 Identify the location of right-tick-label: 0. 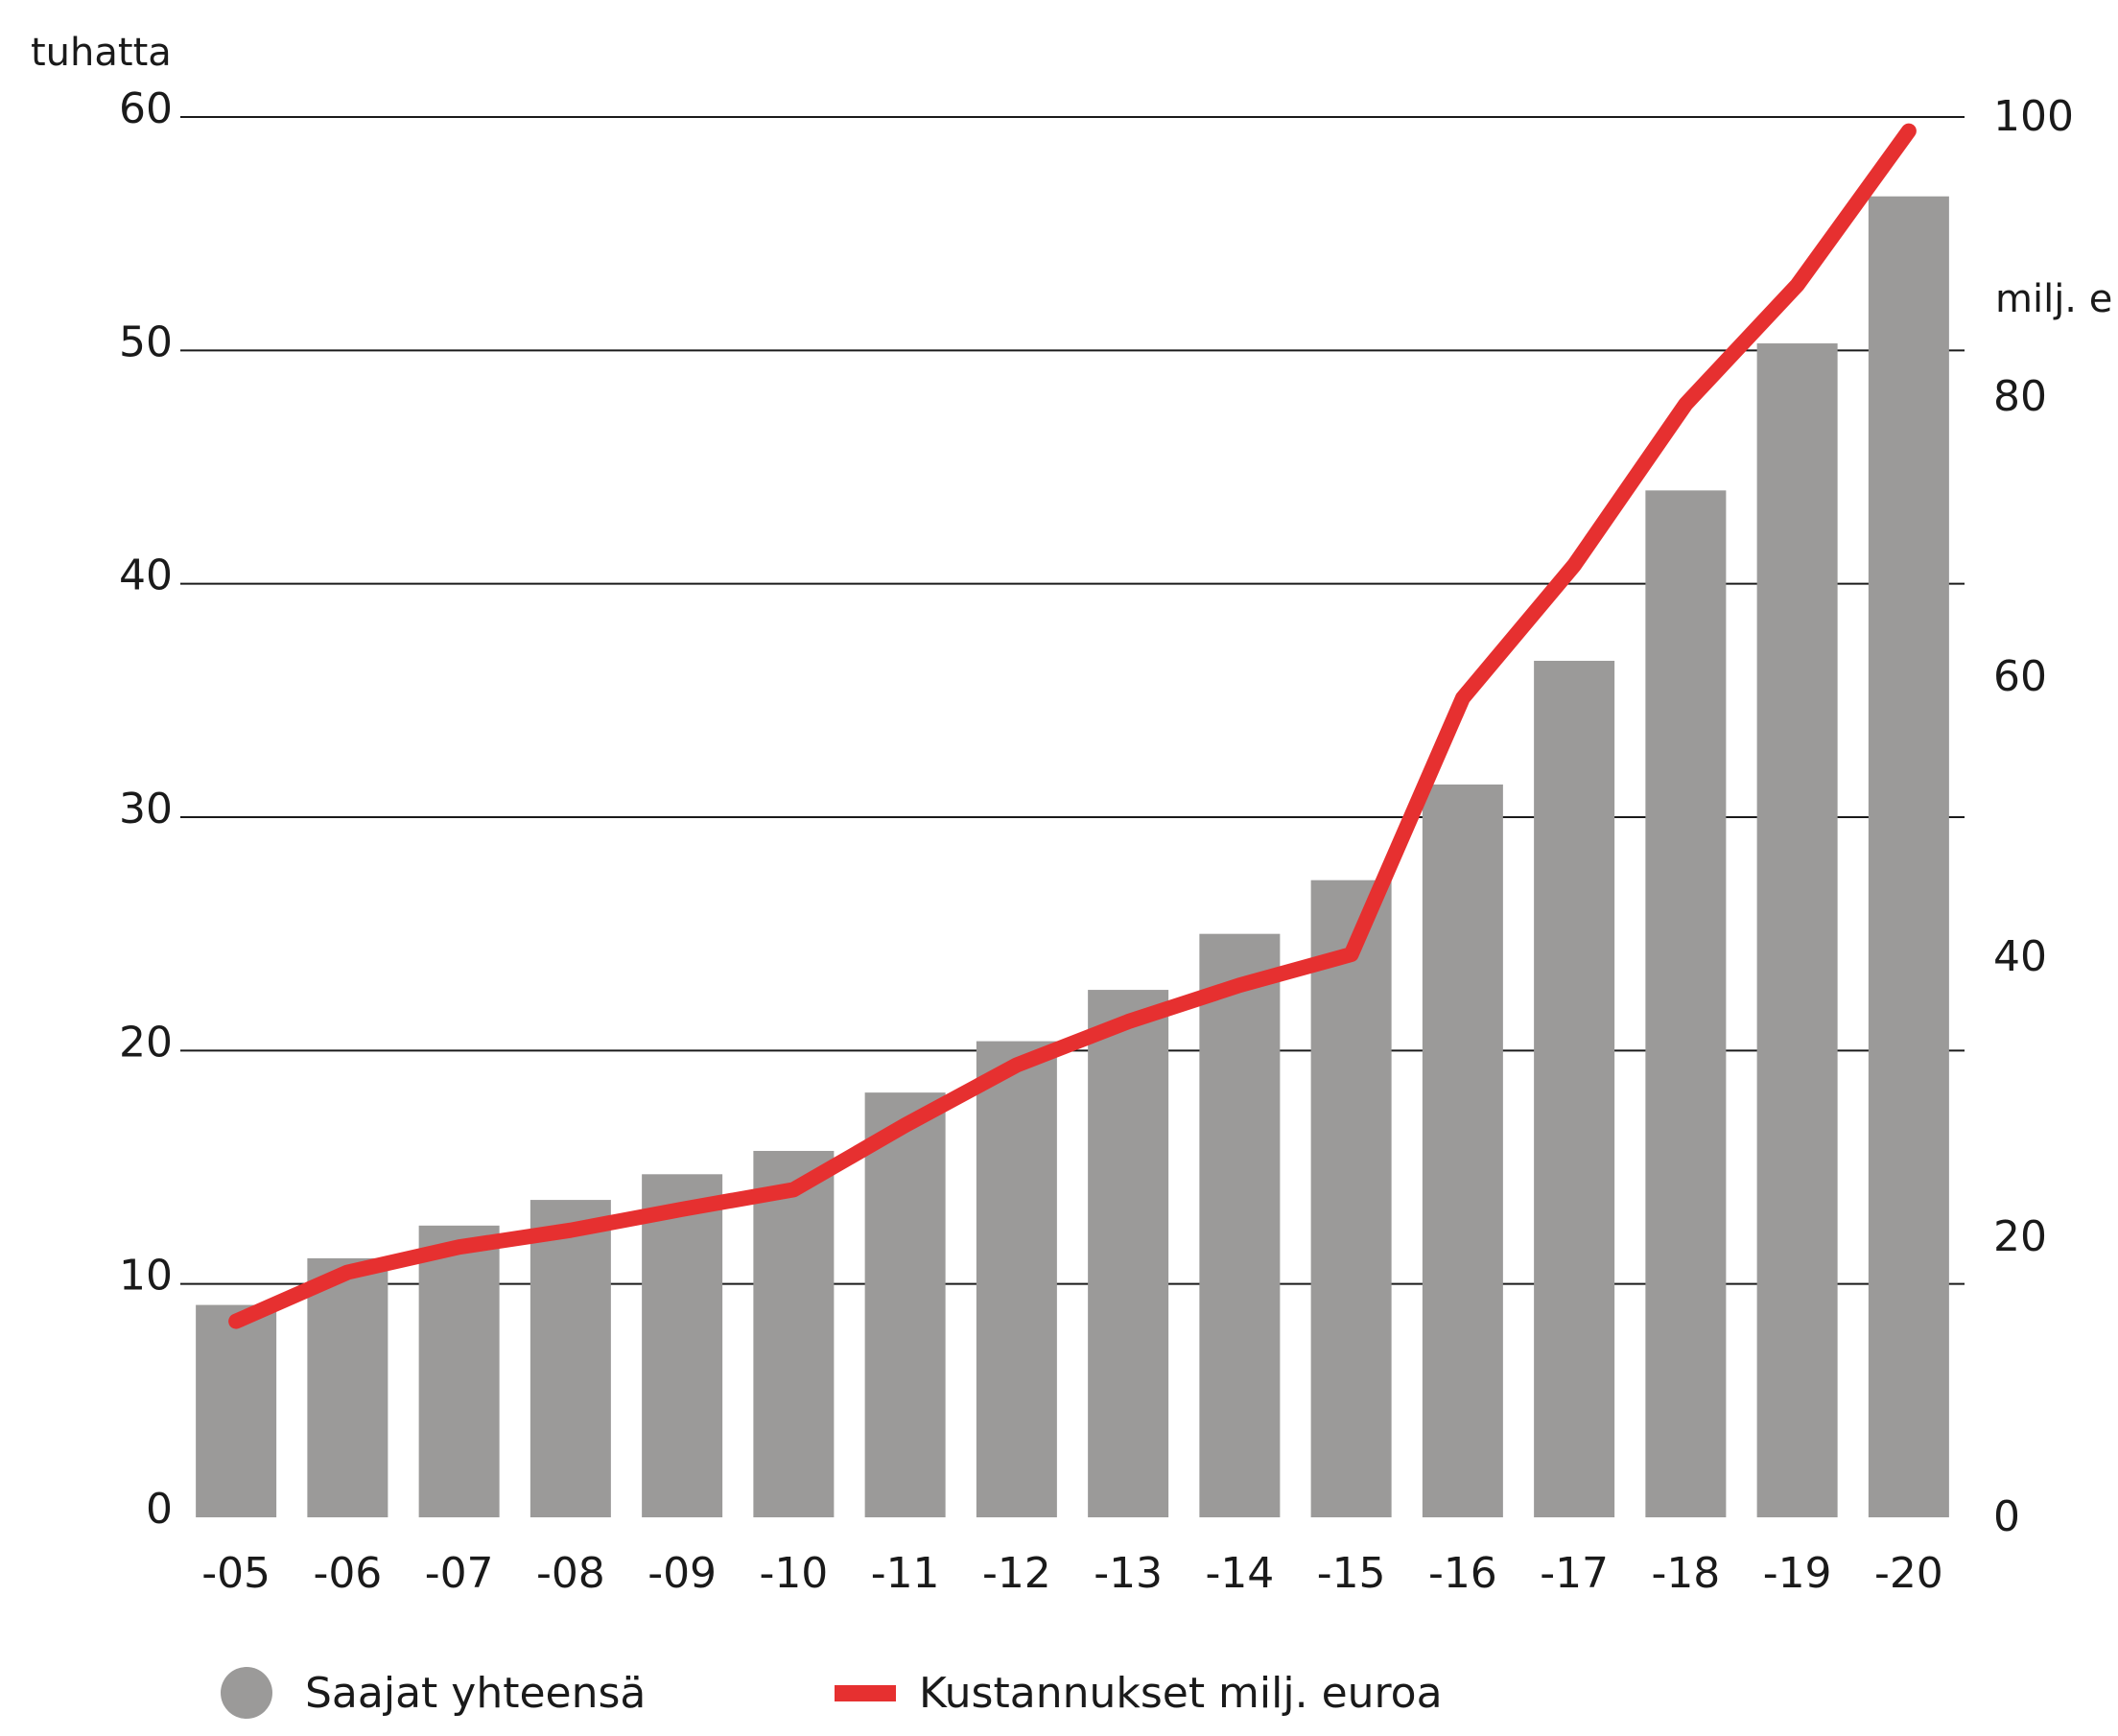
(2006, 1516).